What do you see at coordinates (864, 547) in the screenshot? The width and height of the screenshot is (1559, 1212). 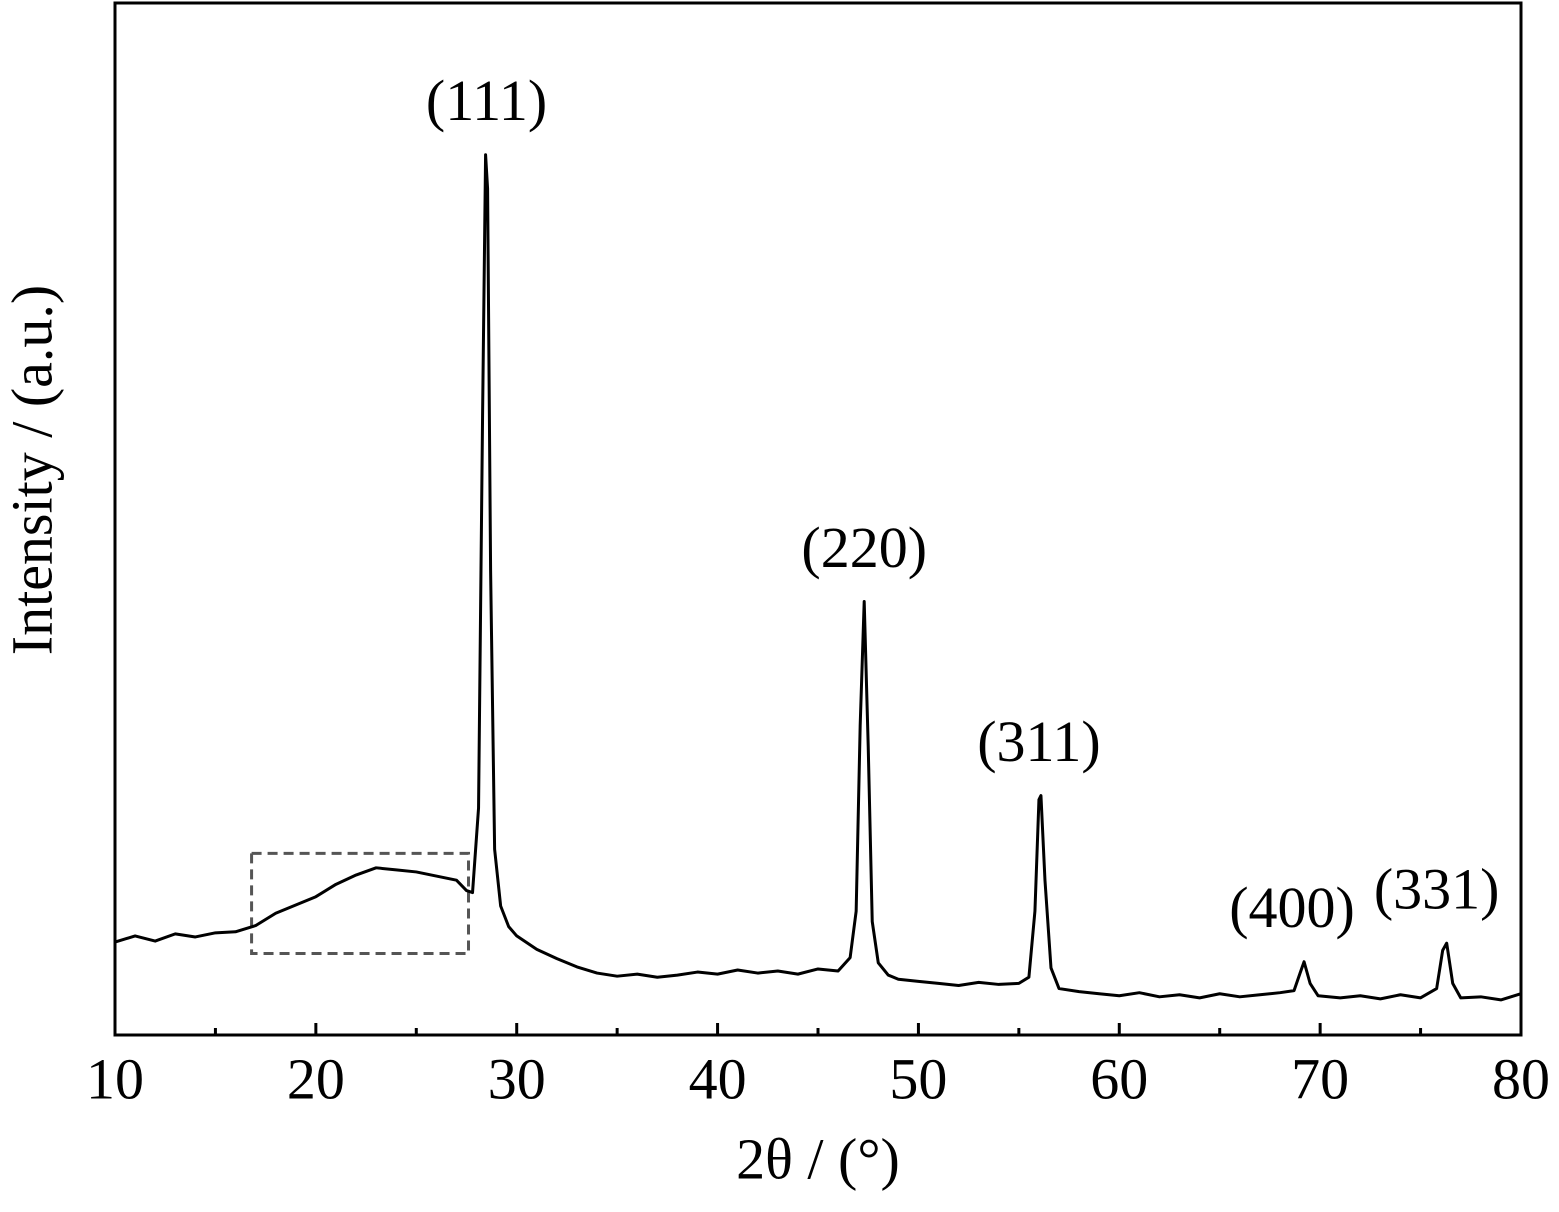 I see `peak-label: (220)` at bounding box center [864, 547].